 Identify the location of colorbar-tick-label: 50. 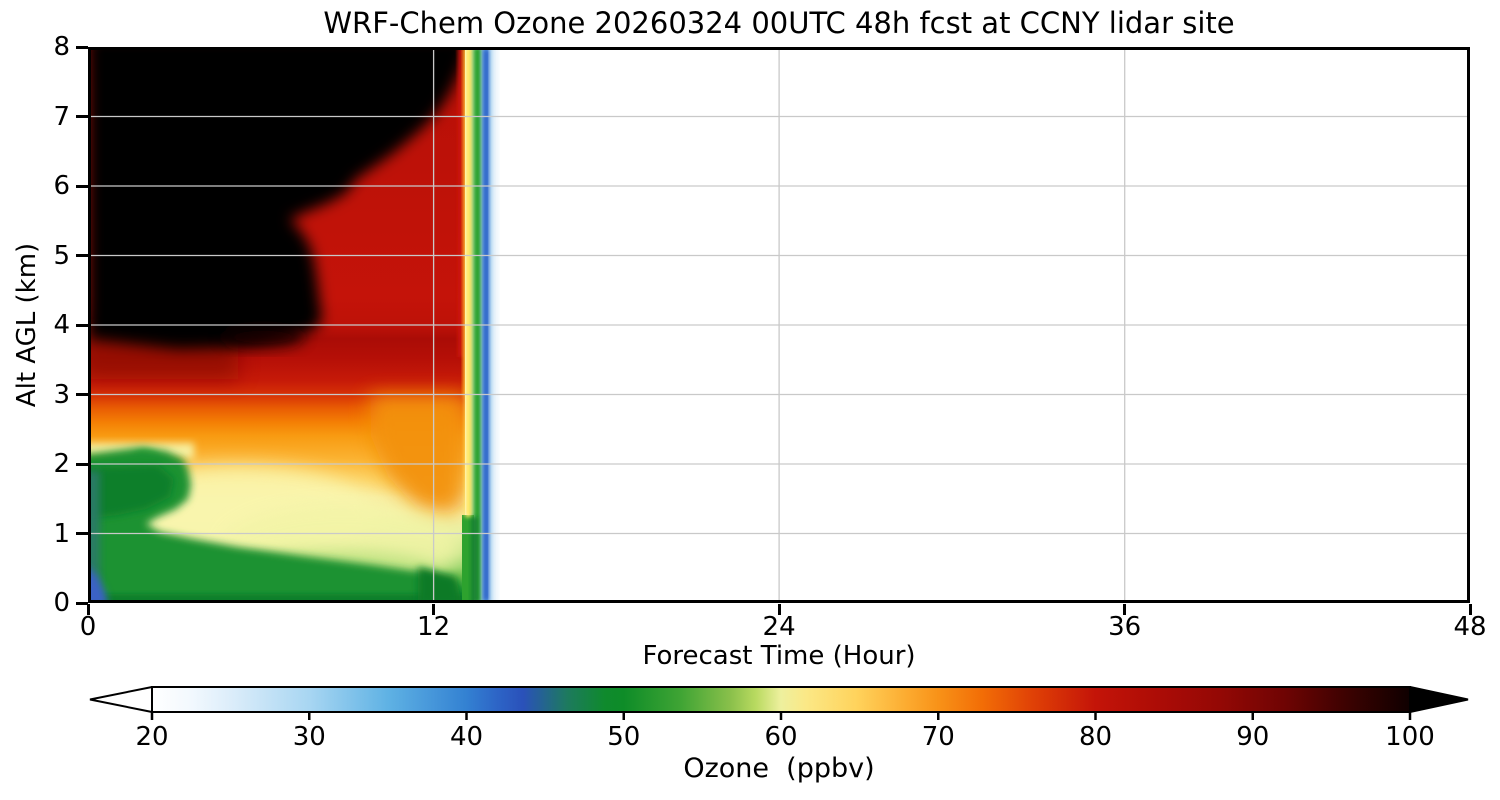
(624, 737).